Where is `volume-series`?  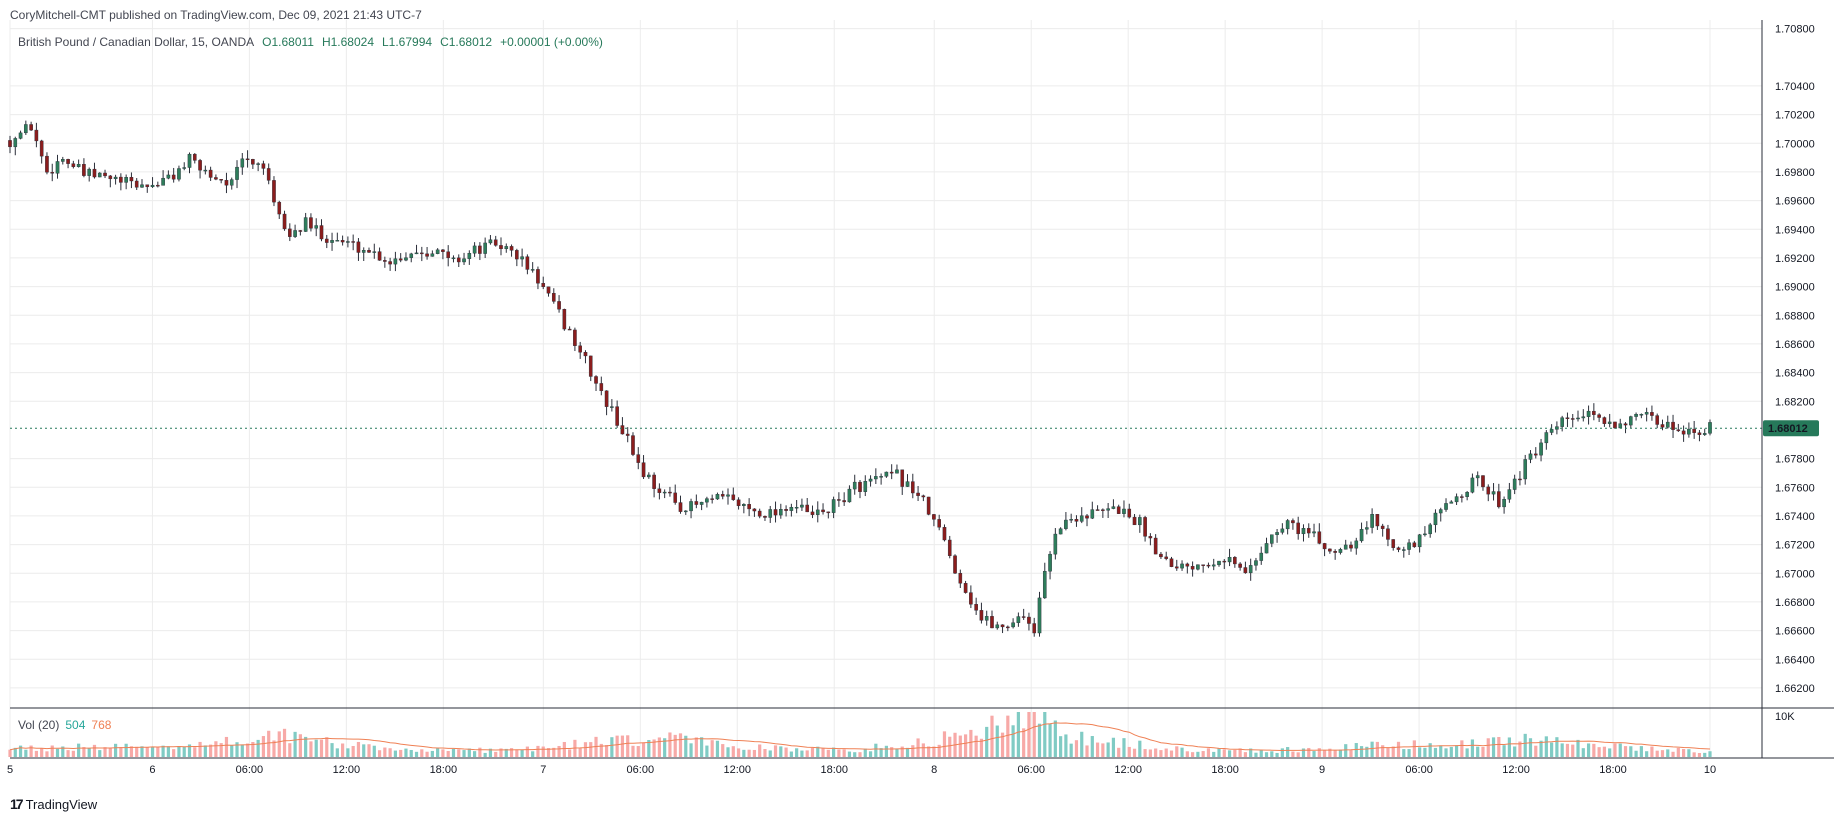
volume-series is located at coordinates (860, 734).